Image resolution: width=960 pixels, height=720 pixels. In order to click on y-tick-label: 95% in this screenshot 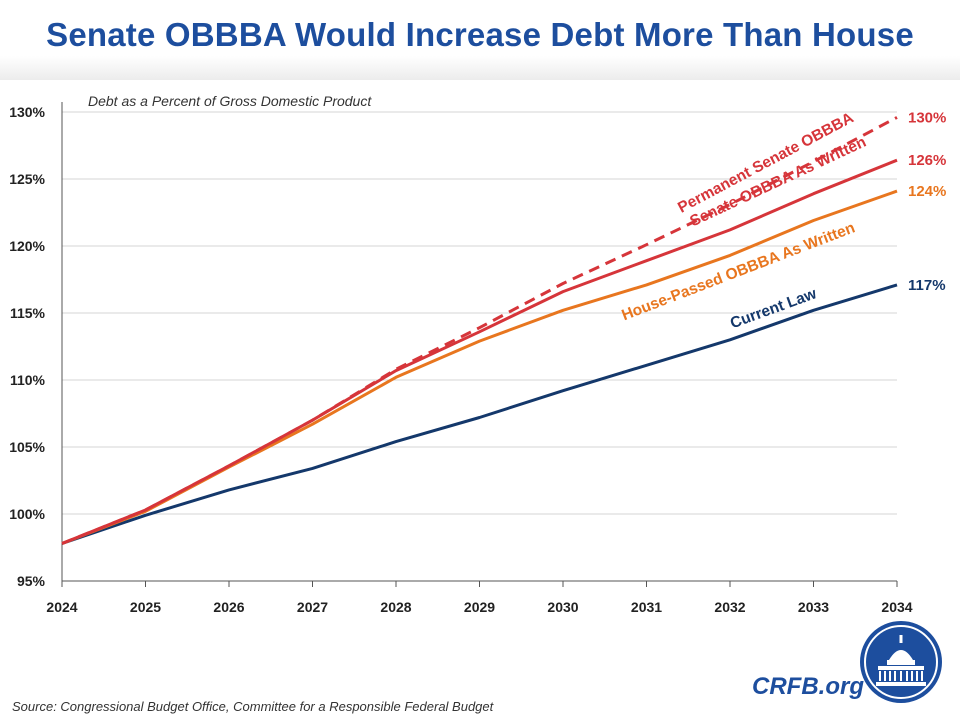, I will do `click(31, 581)`.